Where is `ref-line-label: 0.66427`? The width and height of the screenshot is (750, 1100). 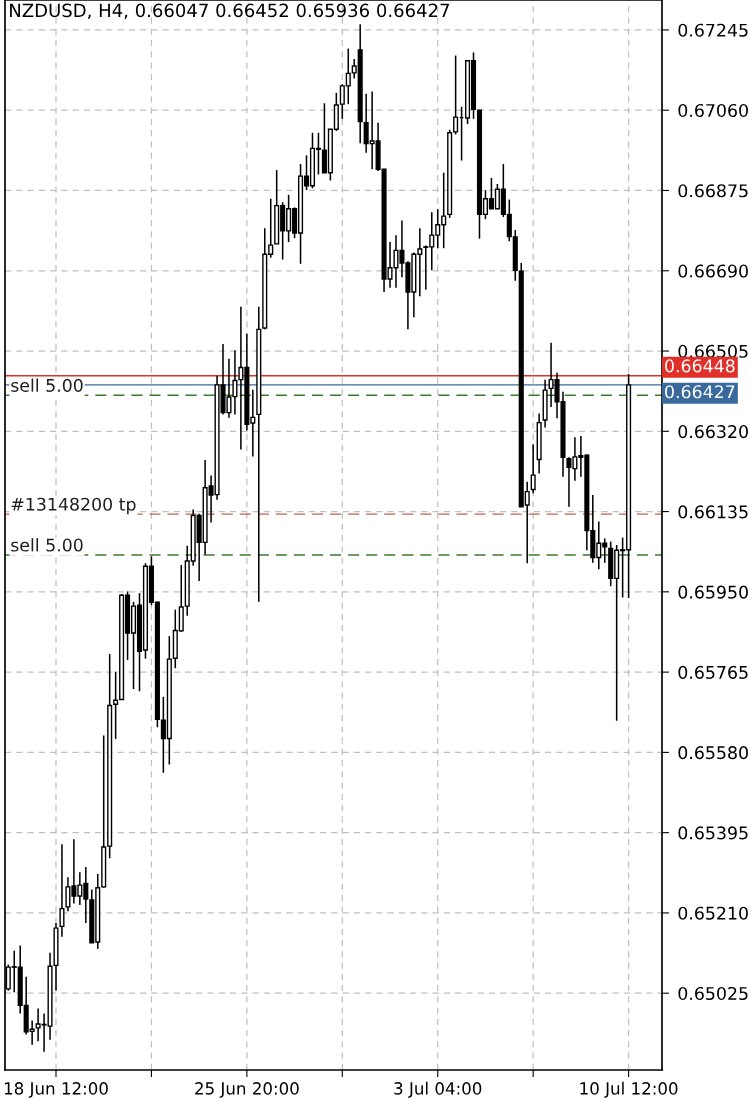
ref-line-label: 0.66427 is located at coordinates (700, 392).